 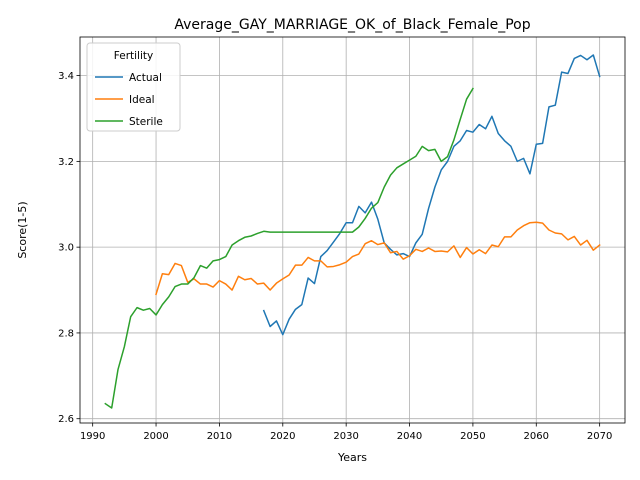 I want to click on x-tick-label: 2000, so click(x=155, y=436).